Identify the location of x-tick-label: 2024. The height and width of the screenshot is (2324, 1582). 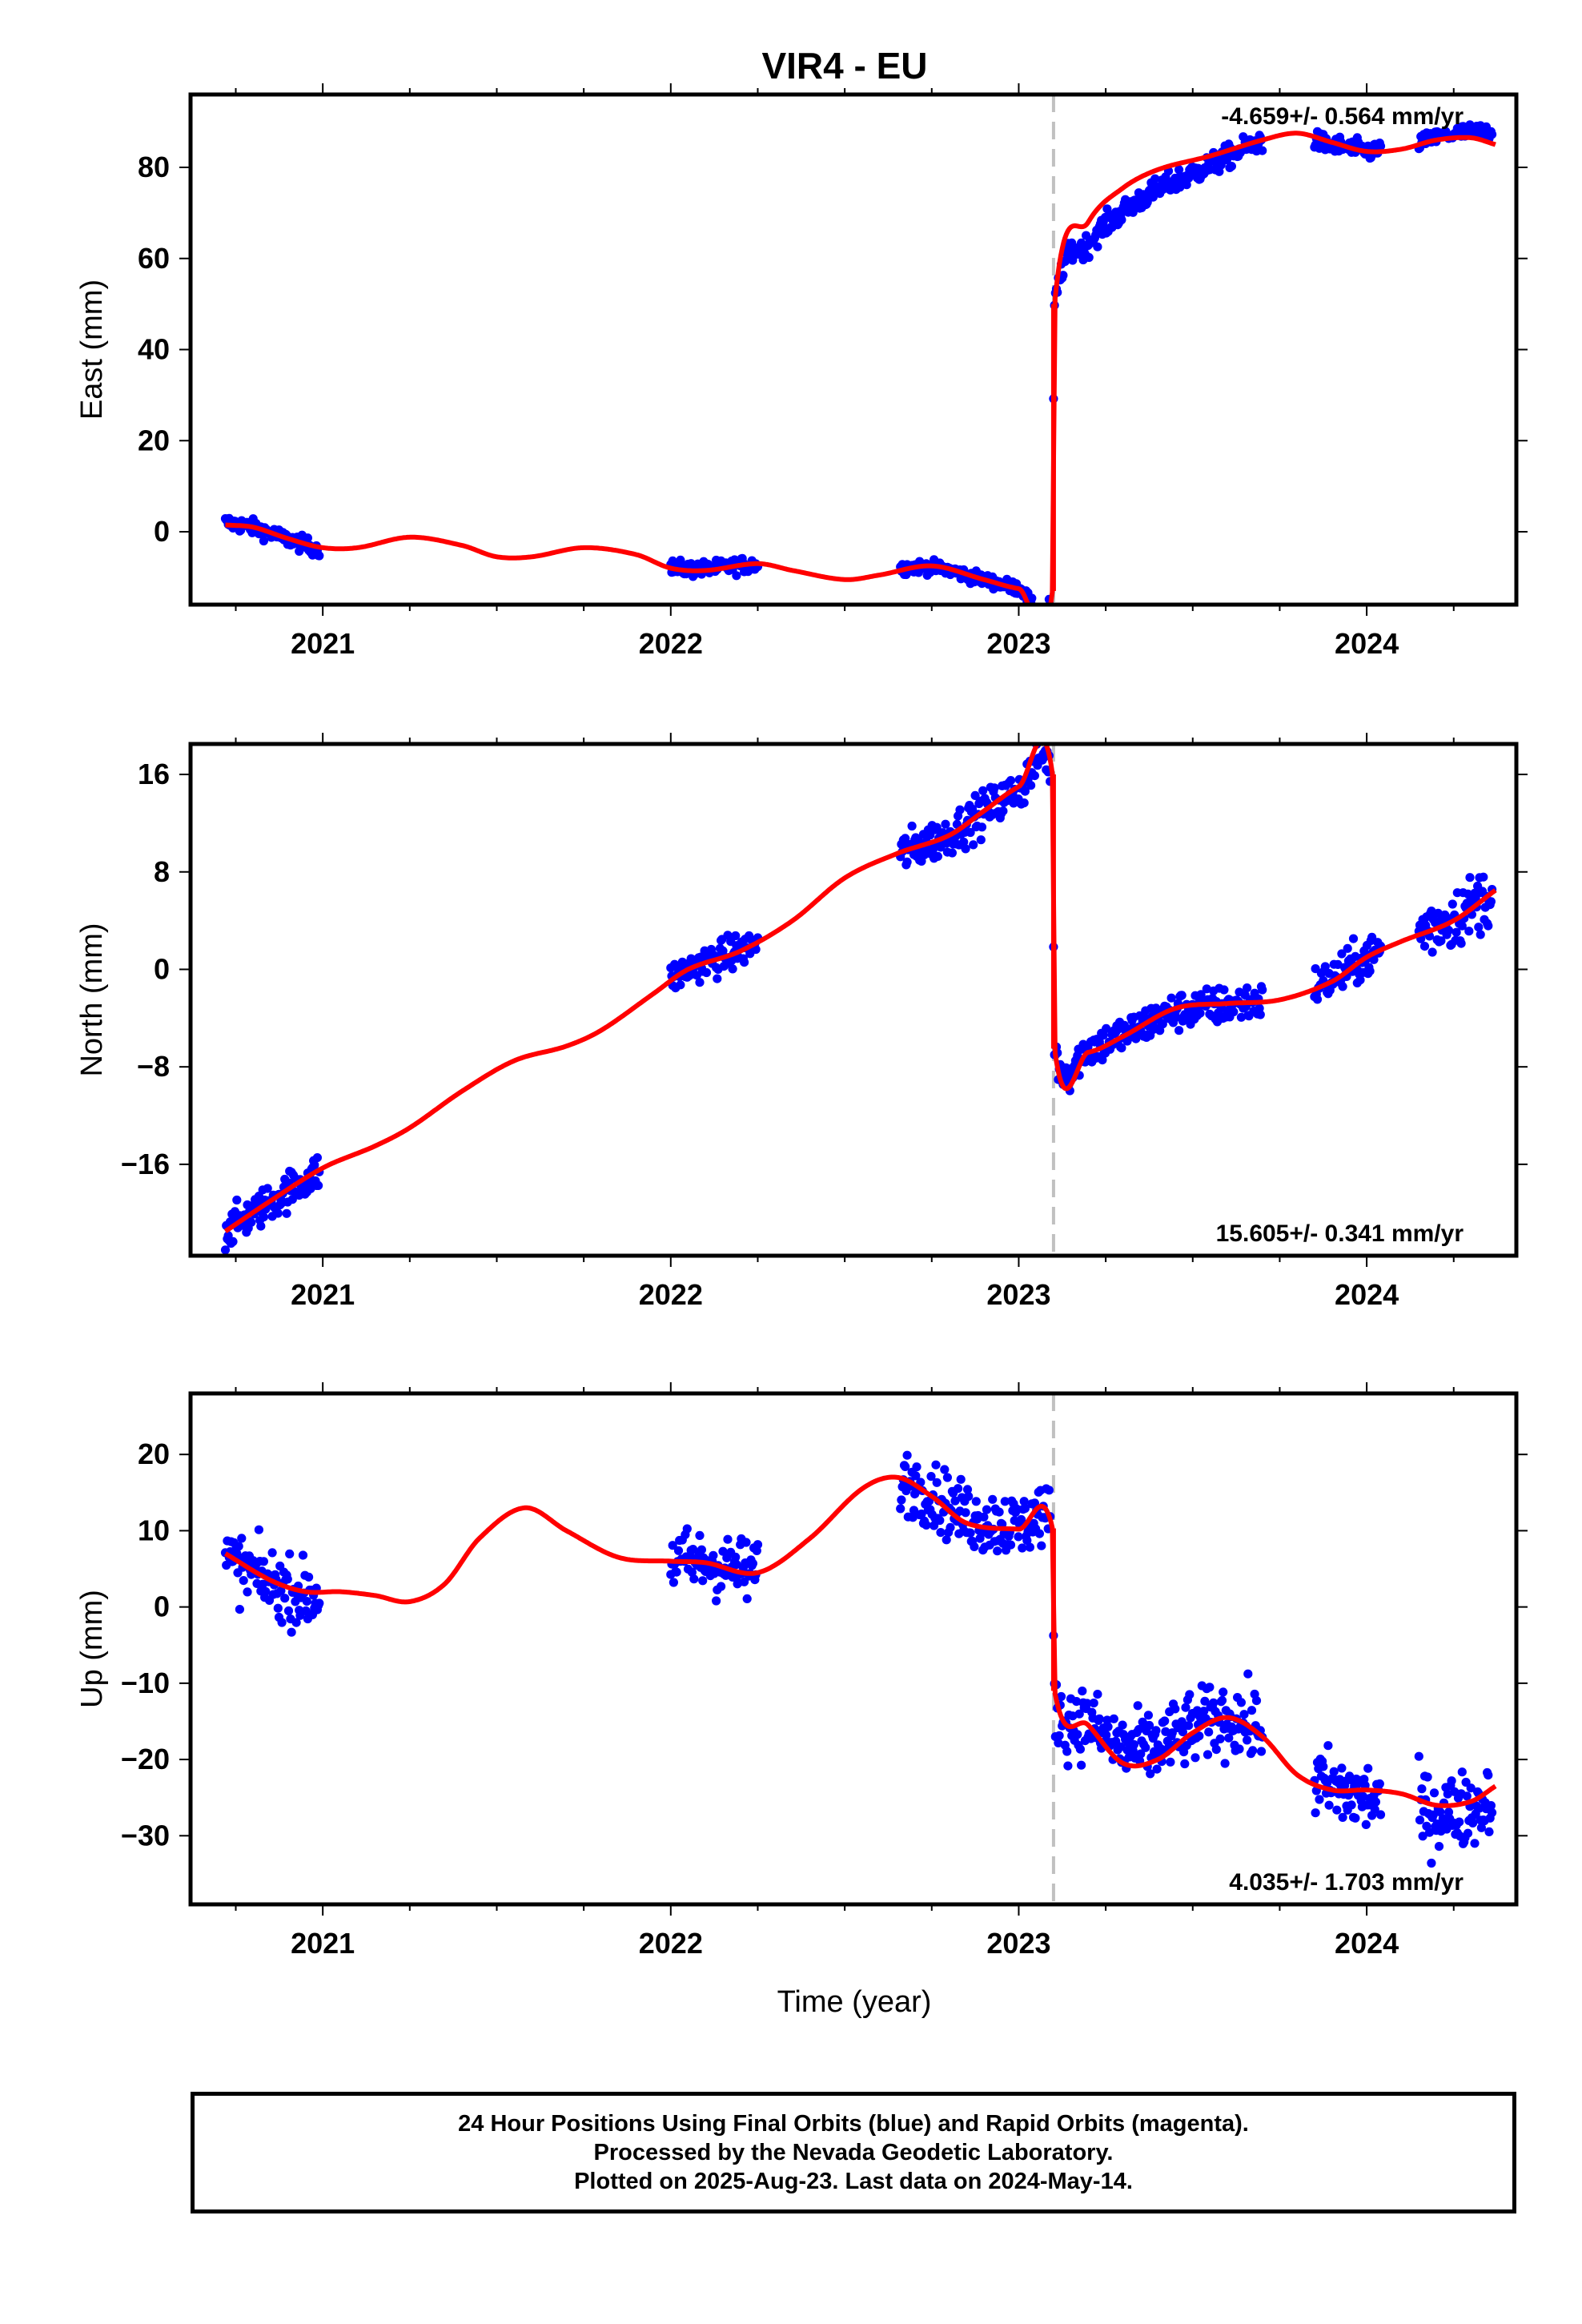
(1367, 1943).